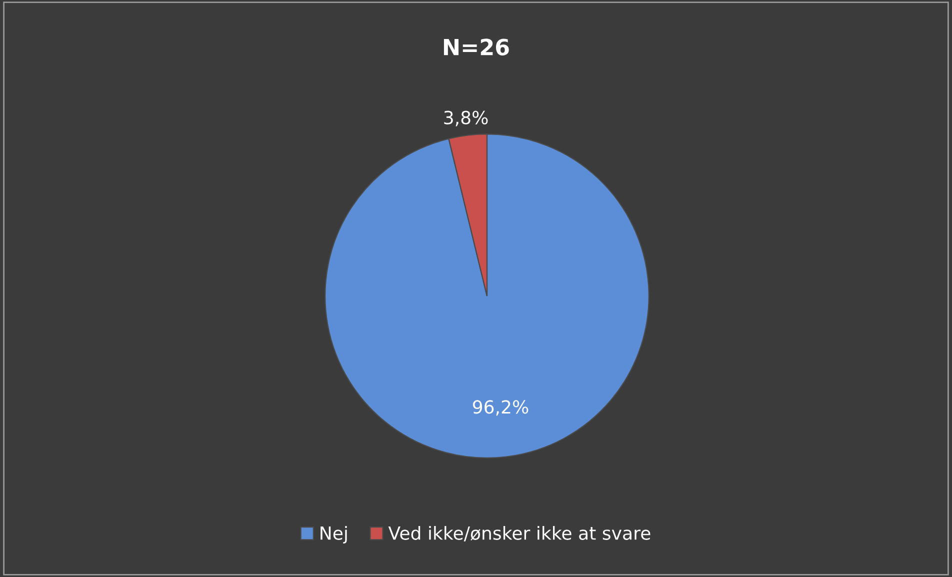 Image resolution: width=952 pixels, height=577 pixels. What do you see at coordinates (466, 118) in the screenshot?
I see `data-label: 3,8%` at bounding box center [466, 118].